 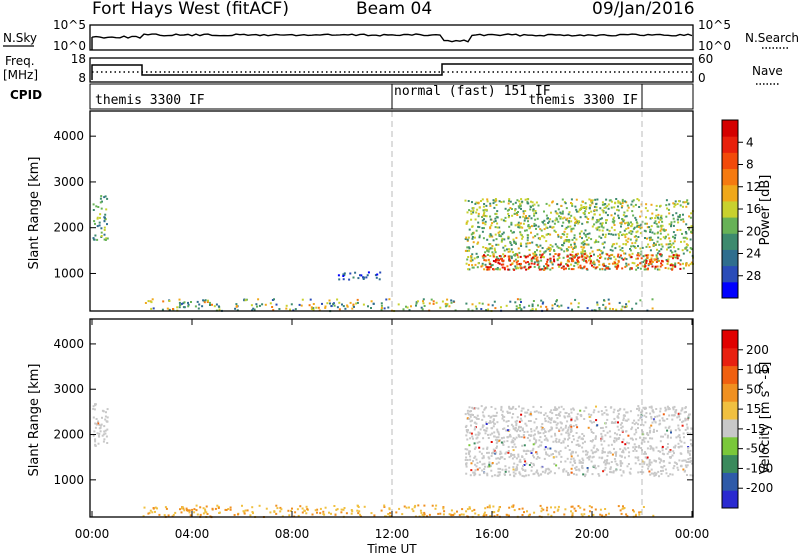 I want to click on velocity-ytick-label: 4000, so click(x=68, y=344).